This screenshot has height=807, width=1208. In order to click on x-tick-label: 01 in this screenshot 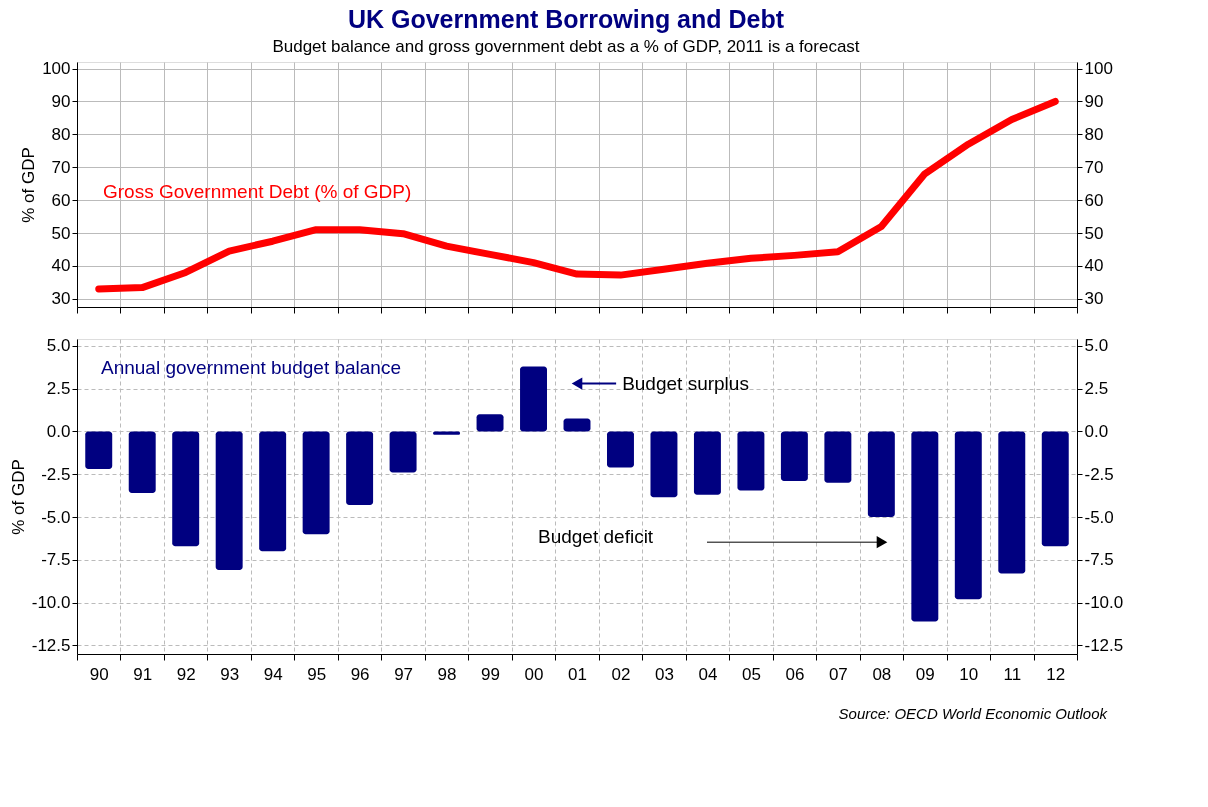, I will do `click(577, 674)`.